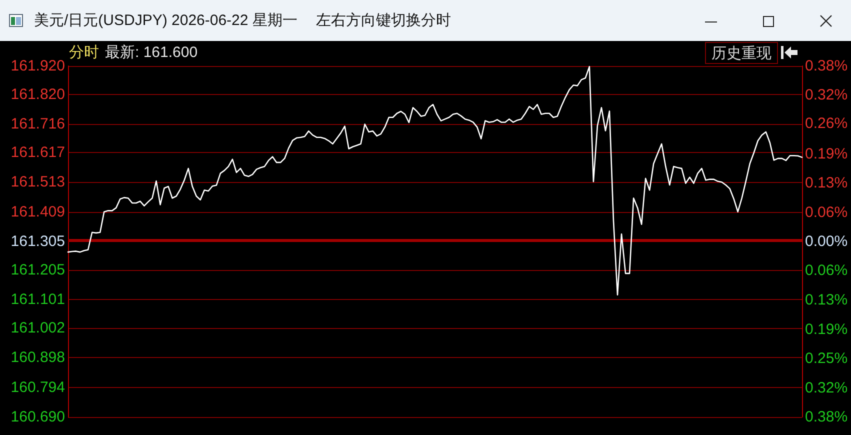  What do you see at coordinates (37, 182) in the screenshot?
I see `y-tick-label: 161.513` at bounding box center [37, 182].